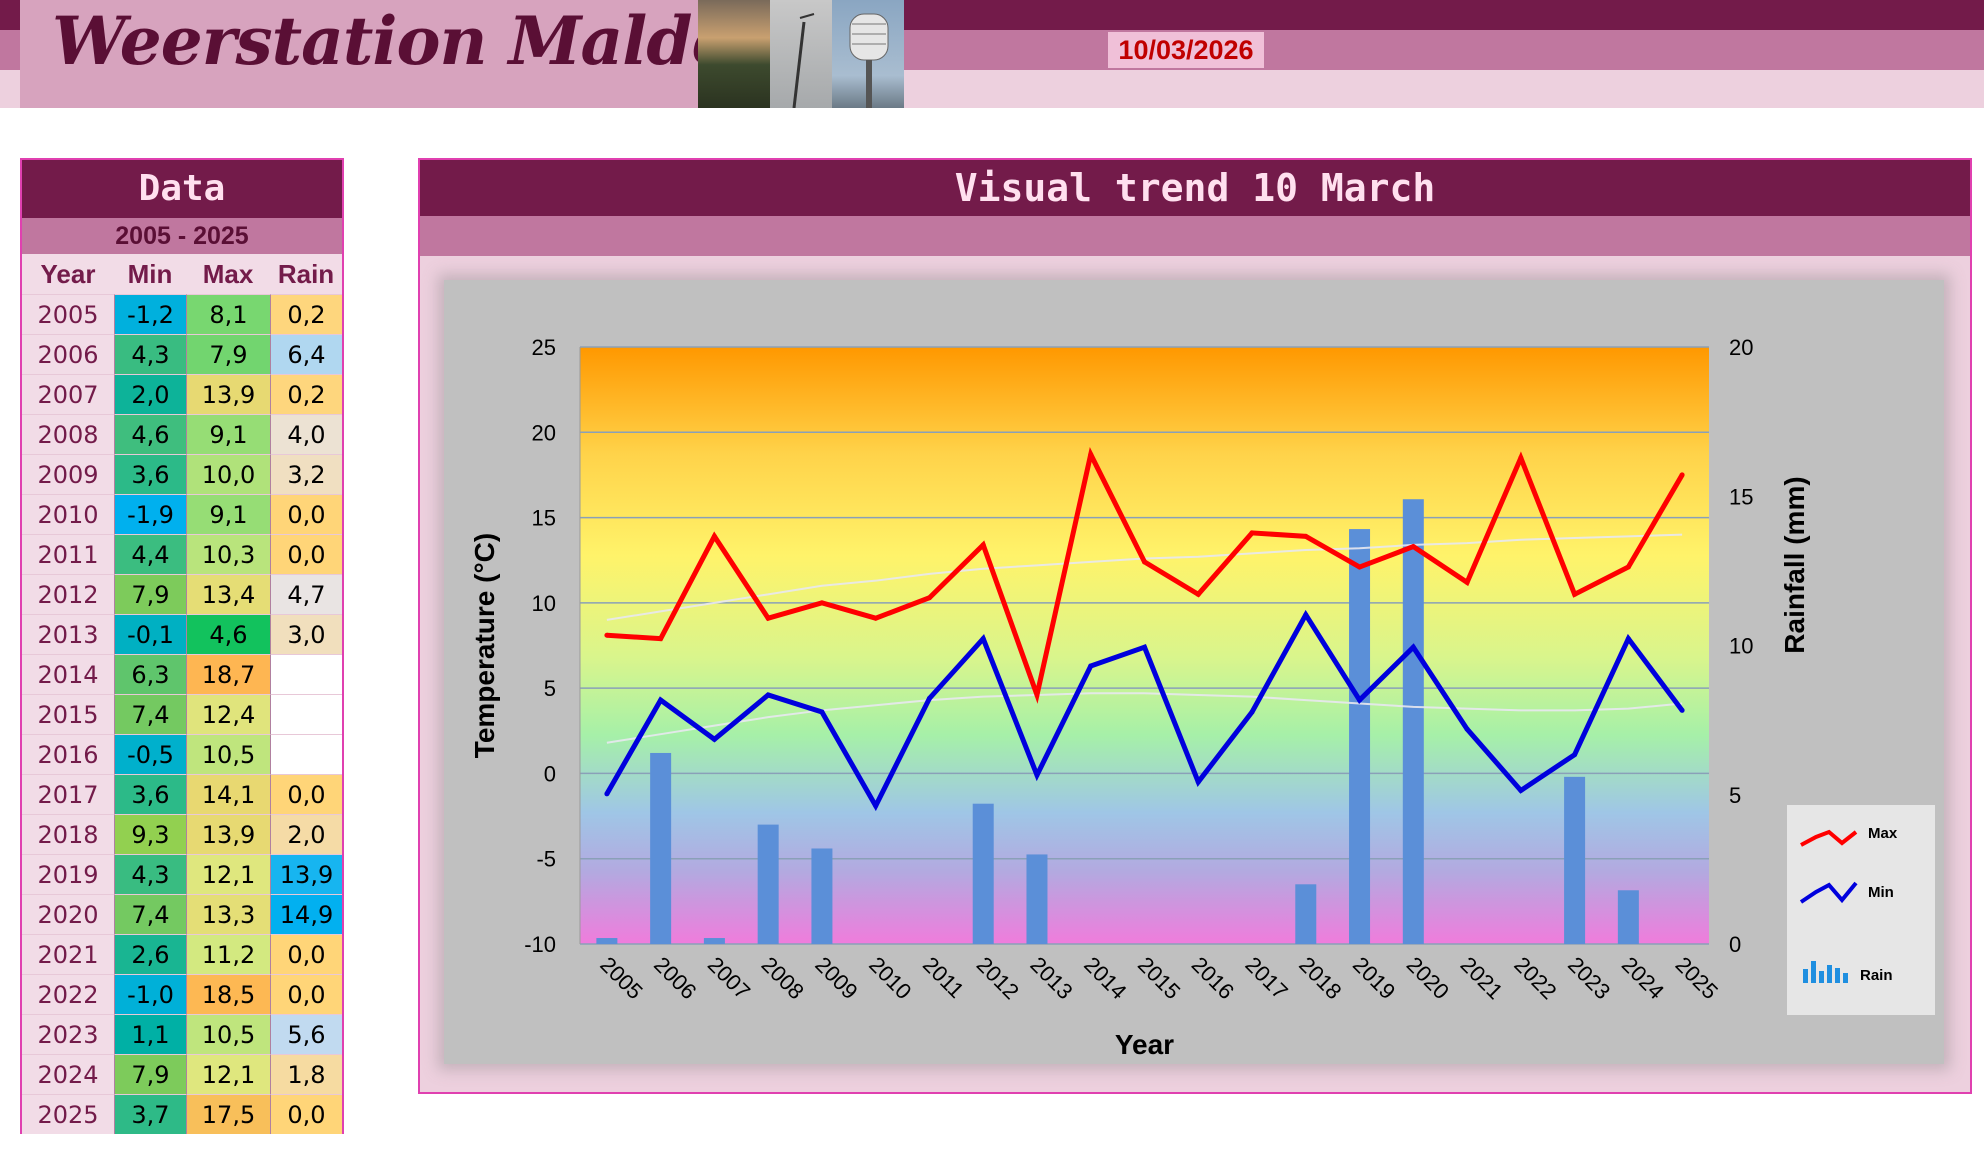 The image size is (1984, 1151). What do you see at coordinates (729, 978) in the screenshot?
I see `x-tick-label: 2007` at bounding box center [729, 978].